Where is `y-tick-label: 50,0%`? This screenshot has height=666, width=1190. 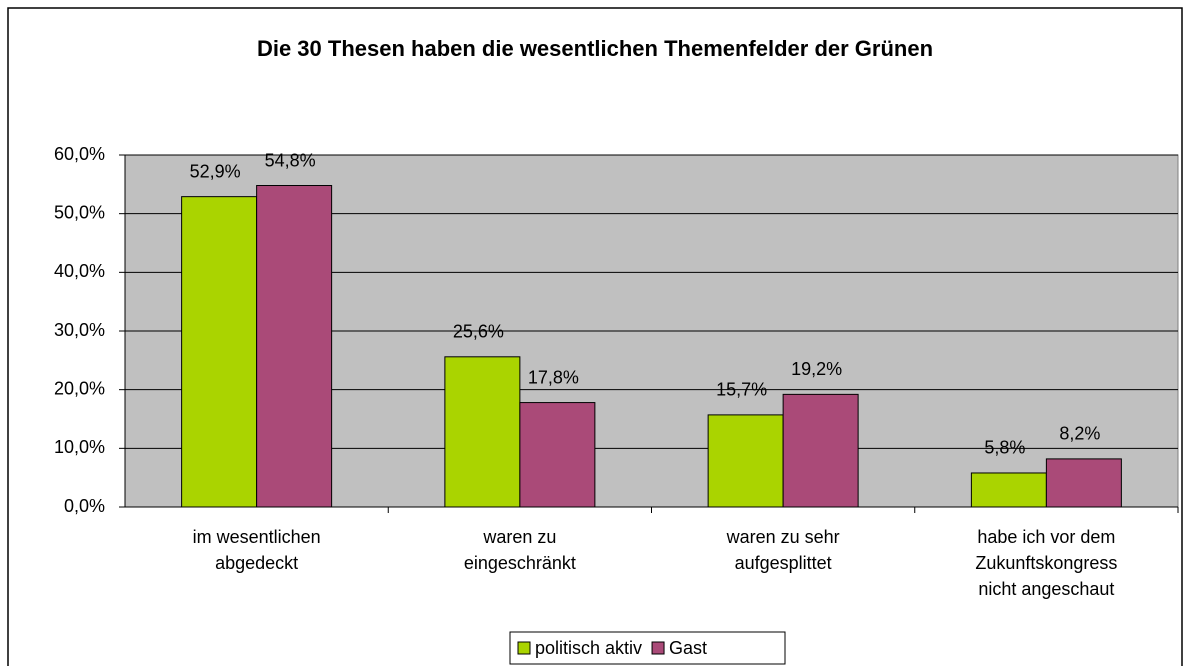
y-tick-label: 50,0% is located at coordinates (79, 212).